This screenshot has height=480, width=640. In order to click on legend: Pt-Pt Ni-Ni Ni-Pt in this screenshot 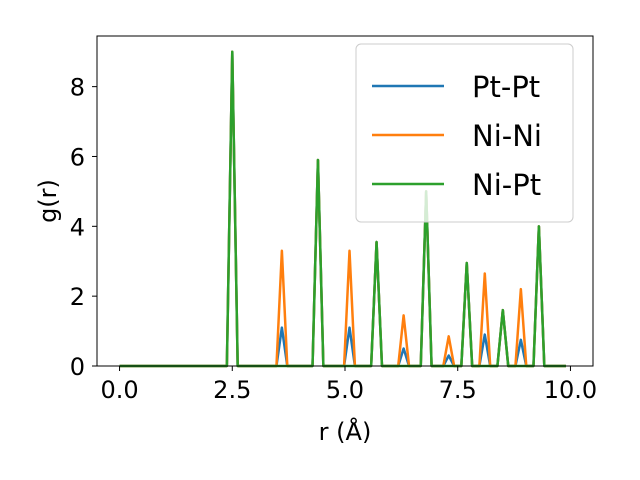, I will do `click(464, 133)`.